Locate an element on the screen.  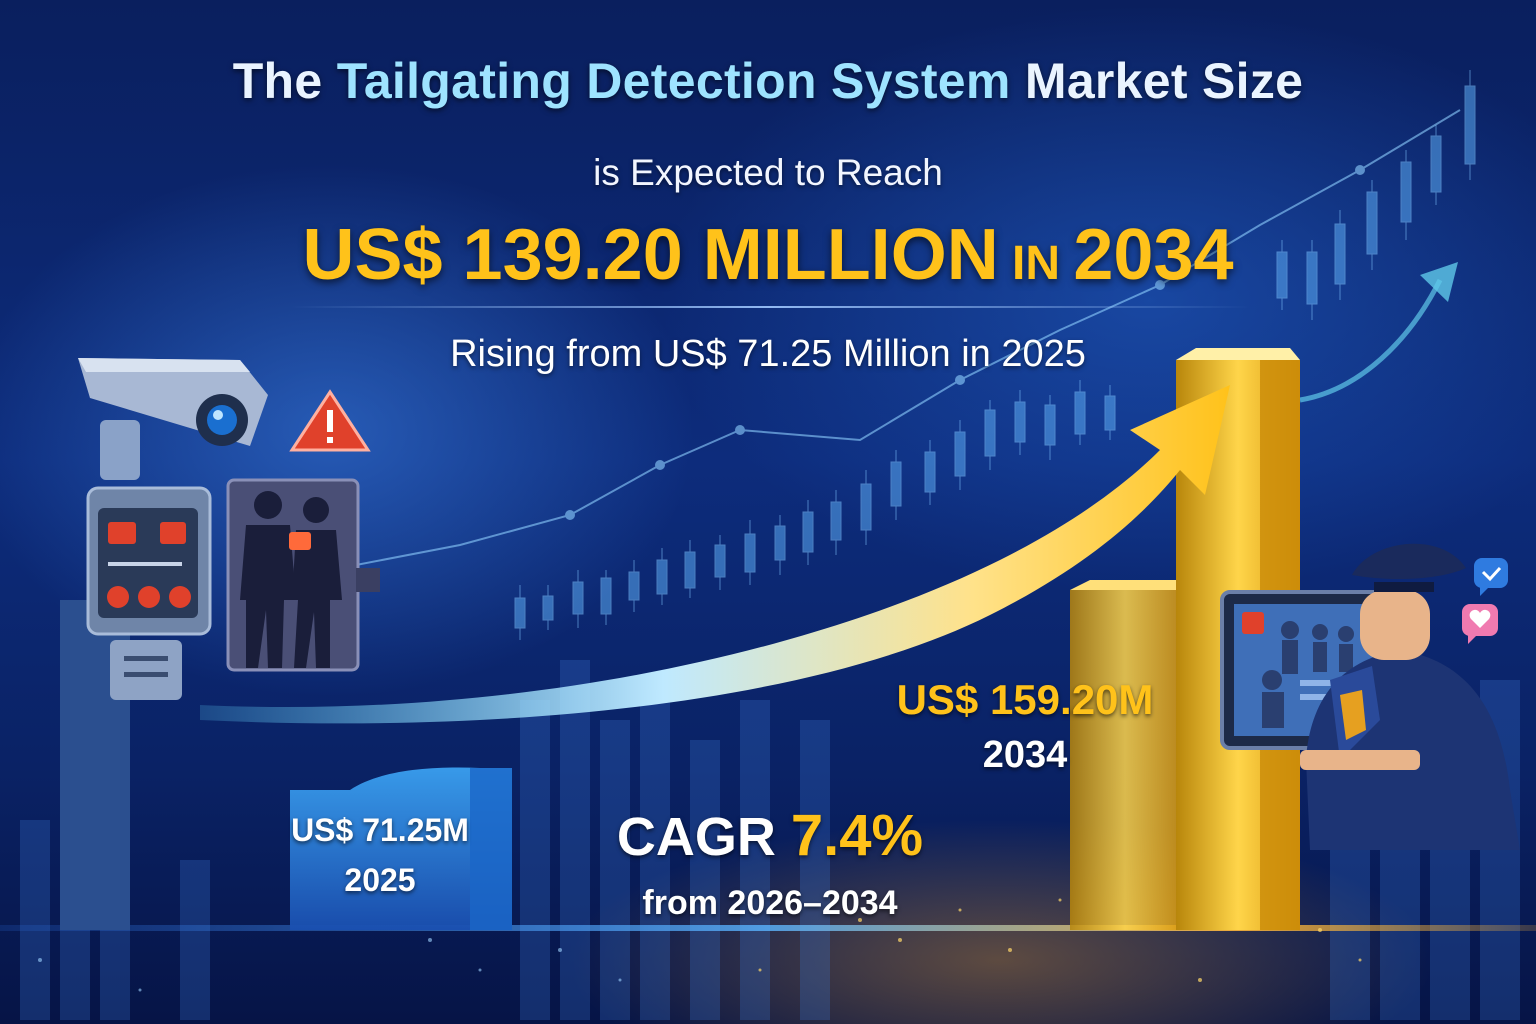
bar-2025 is located at coordinates (401, 848).